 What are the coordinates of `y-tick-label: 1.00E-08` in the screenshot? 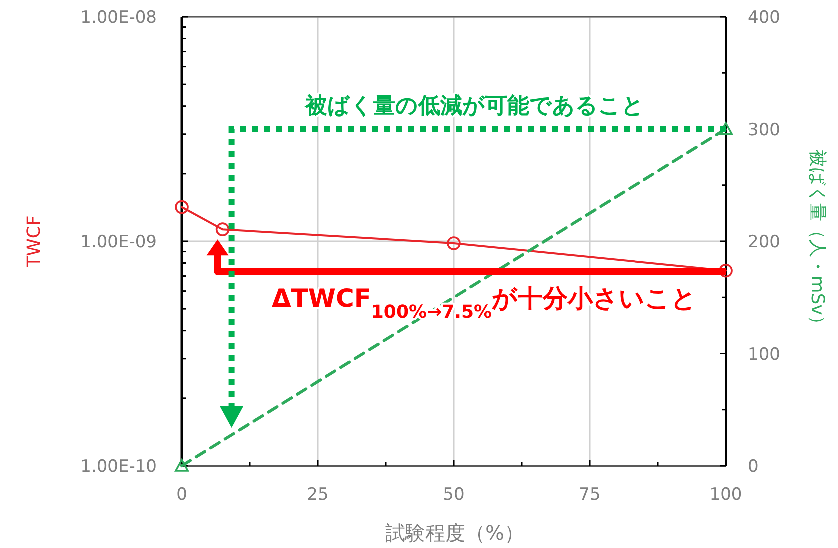 It's located at (118, 18).